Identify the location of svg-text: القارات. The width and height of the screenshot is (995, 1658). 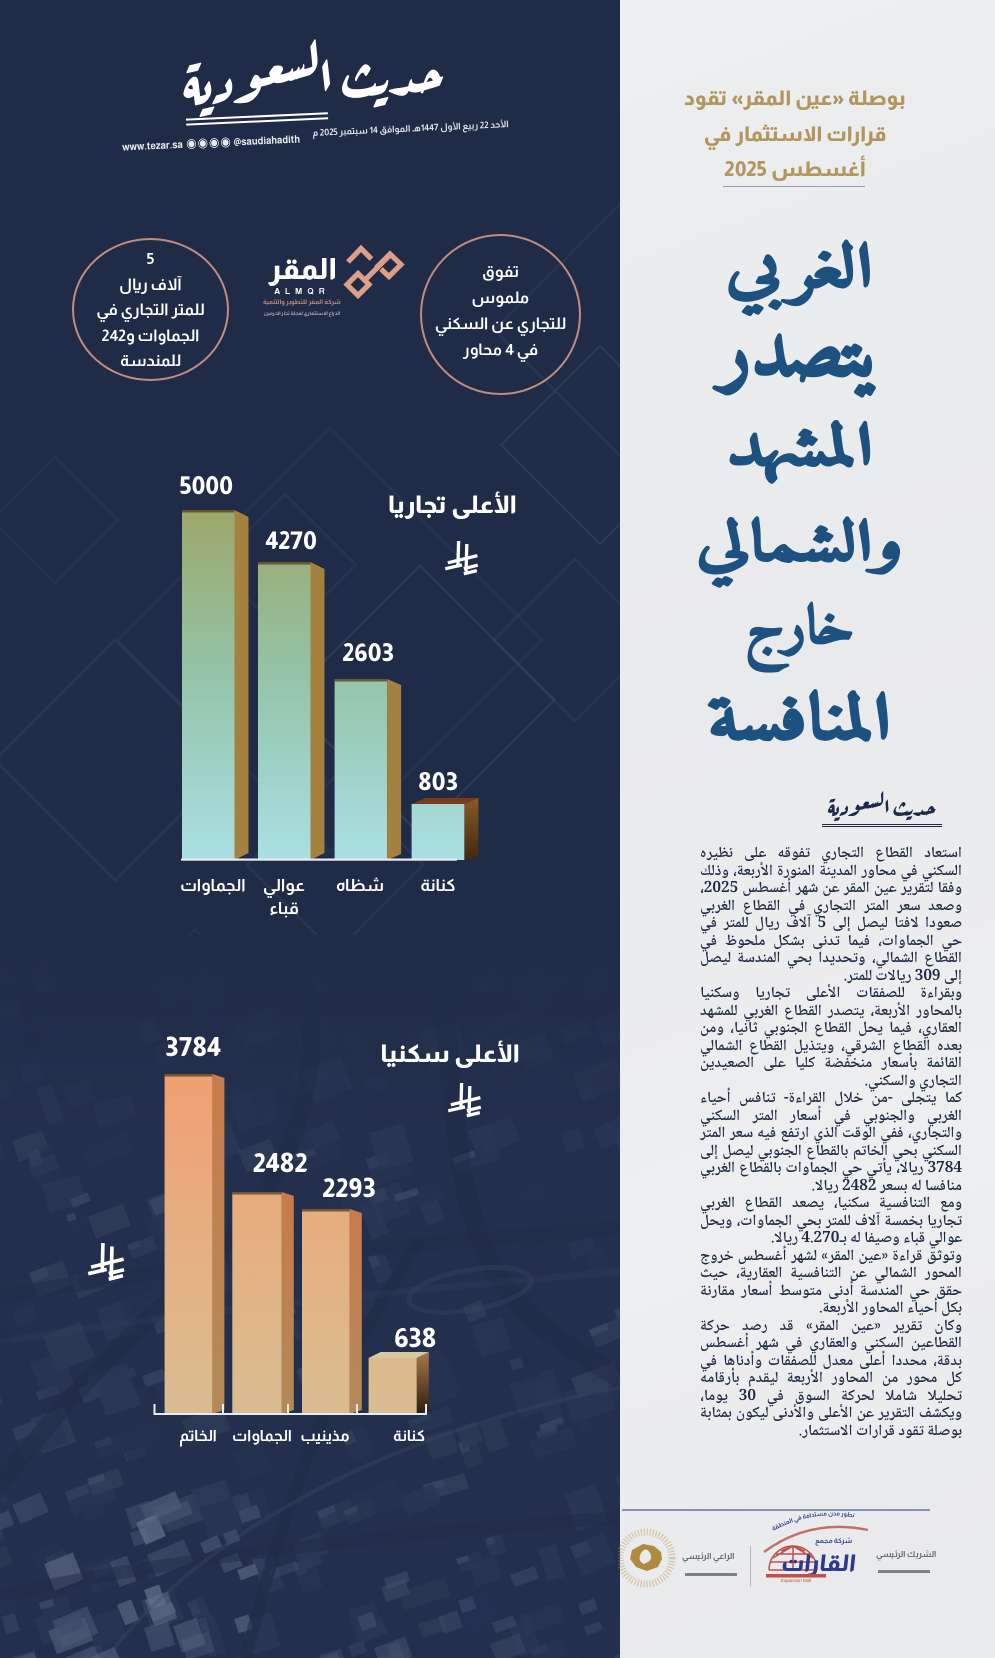
(818, 1563).